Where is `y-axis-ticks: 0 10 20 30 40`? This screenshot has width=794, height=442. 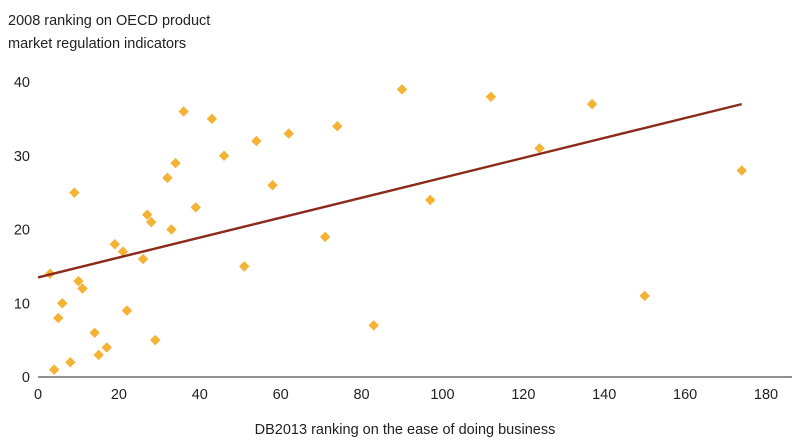
y-axis-ticks: 0 10 20 30 40 is located at coordinates (22, 230).